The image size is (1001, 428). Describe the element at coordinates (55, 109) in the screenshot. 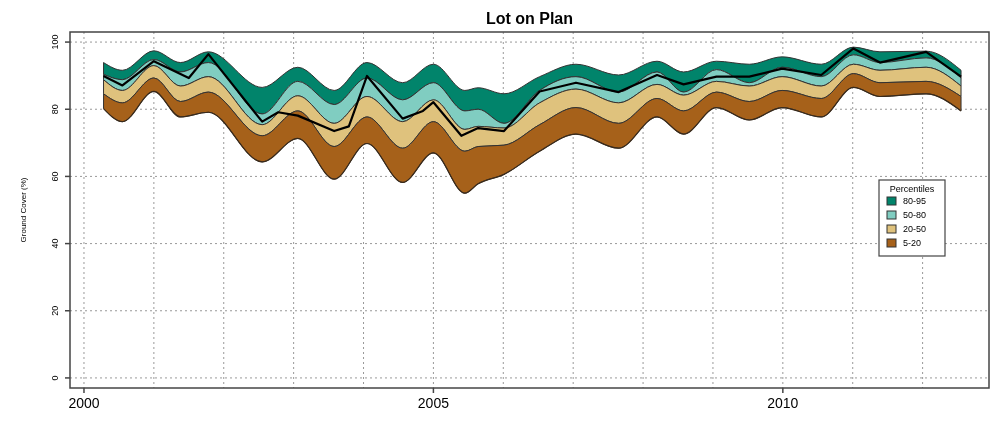

I see `y-tick-label: 80` at that location.